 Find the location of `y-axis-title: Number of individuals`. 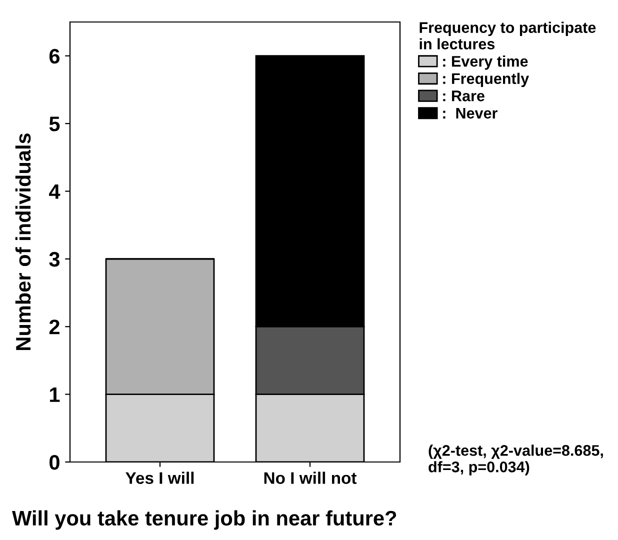

y-axis-title: Number of individuals is located at coordinates (23, 241).